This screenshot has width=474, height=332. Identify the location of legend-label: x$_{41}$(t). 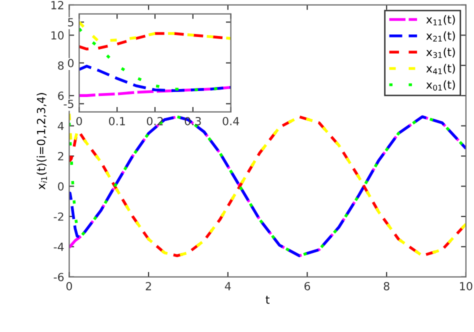
(440, 69).